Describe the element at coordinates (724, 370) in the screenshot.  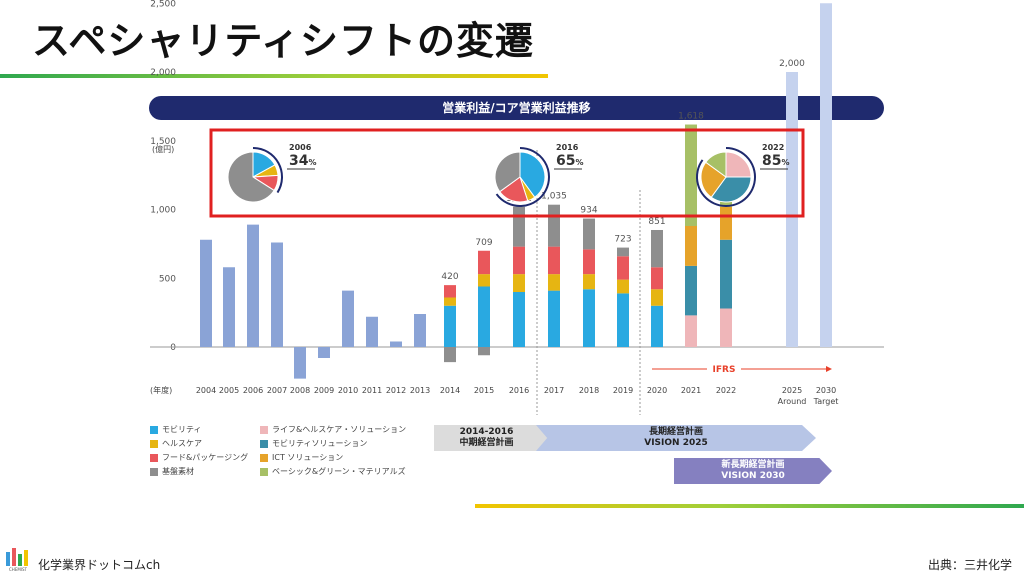
I see `ifrs-label: IFRS` at that location.